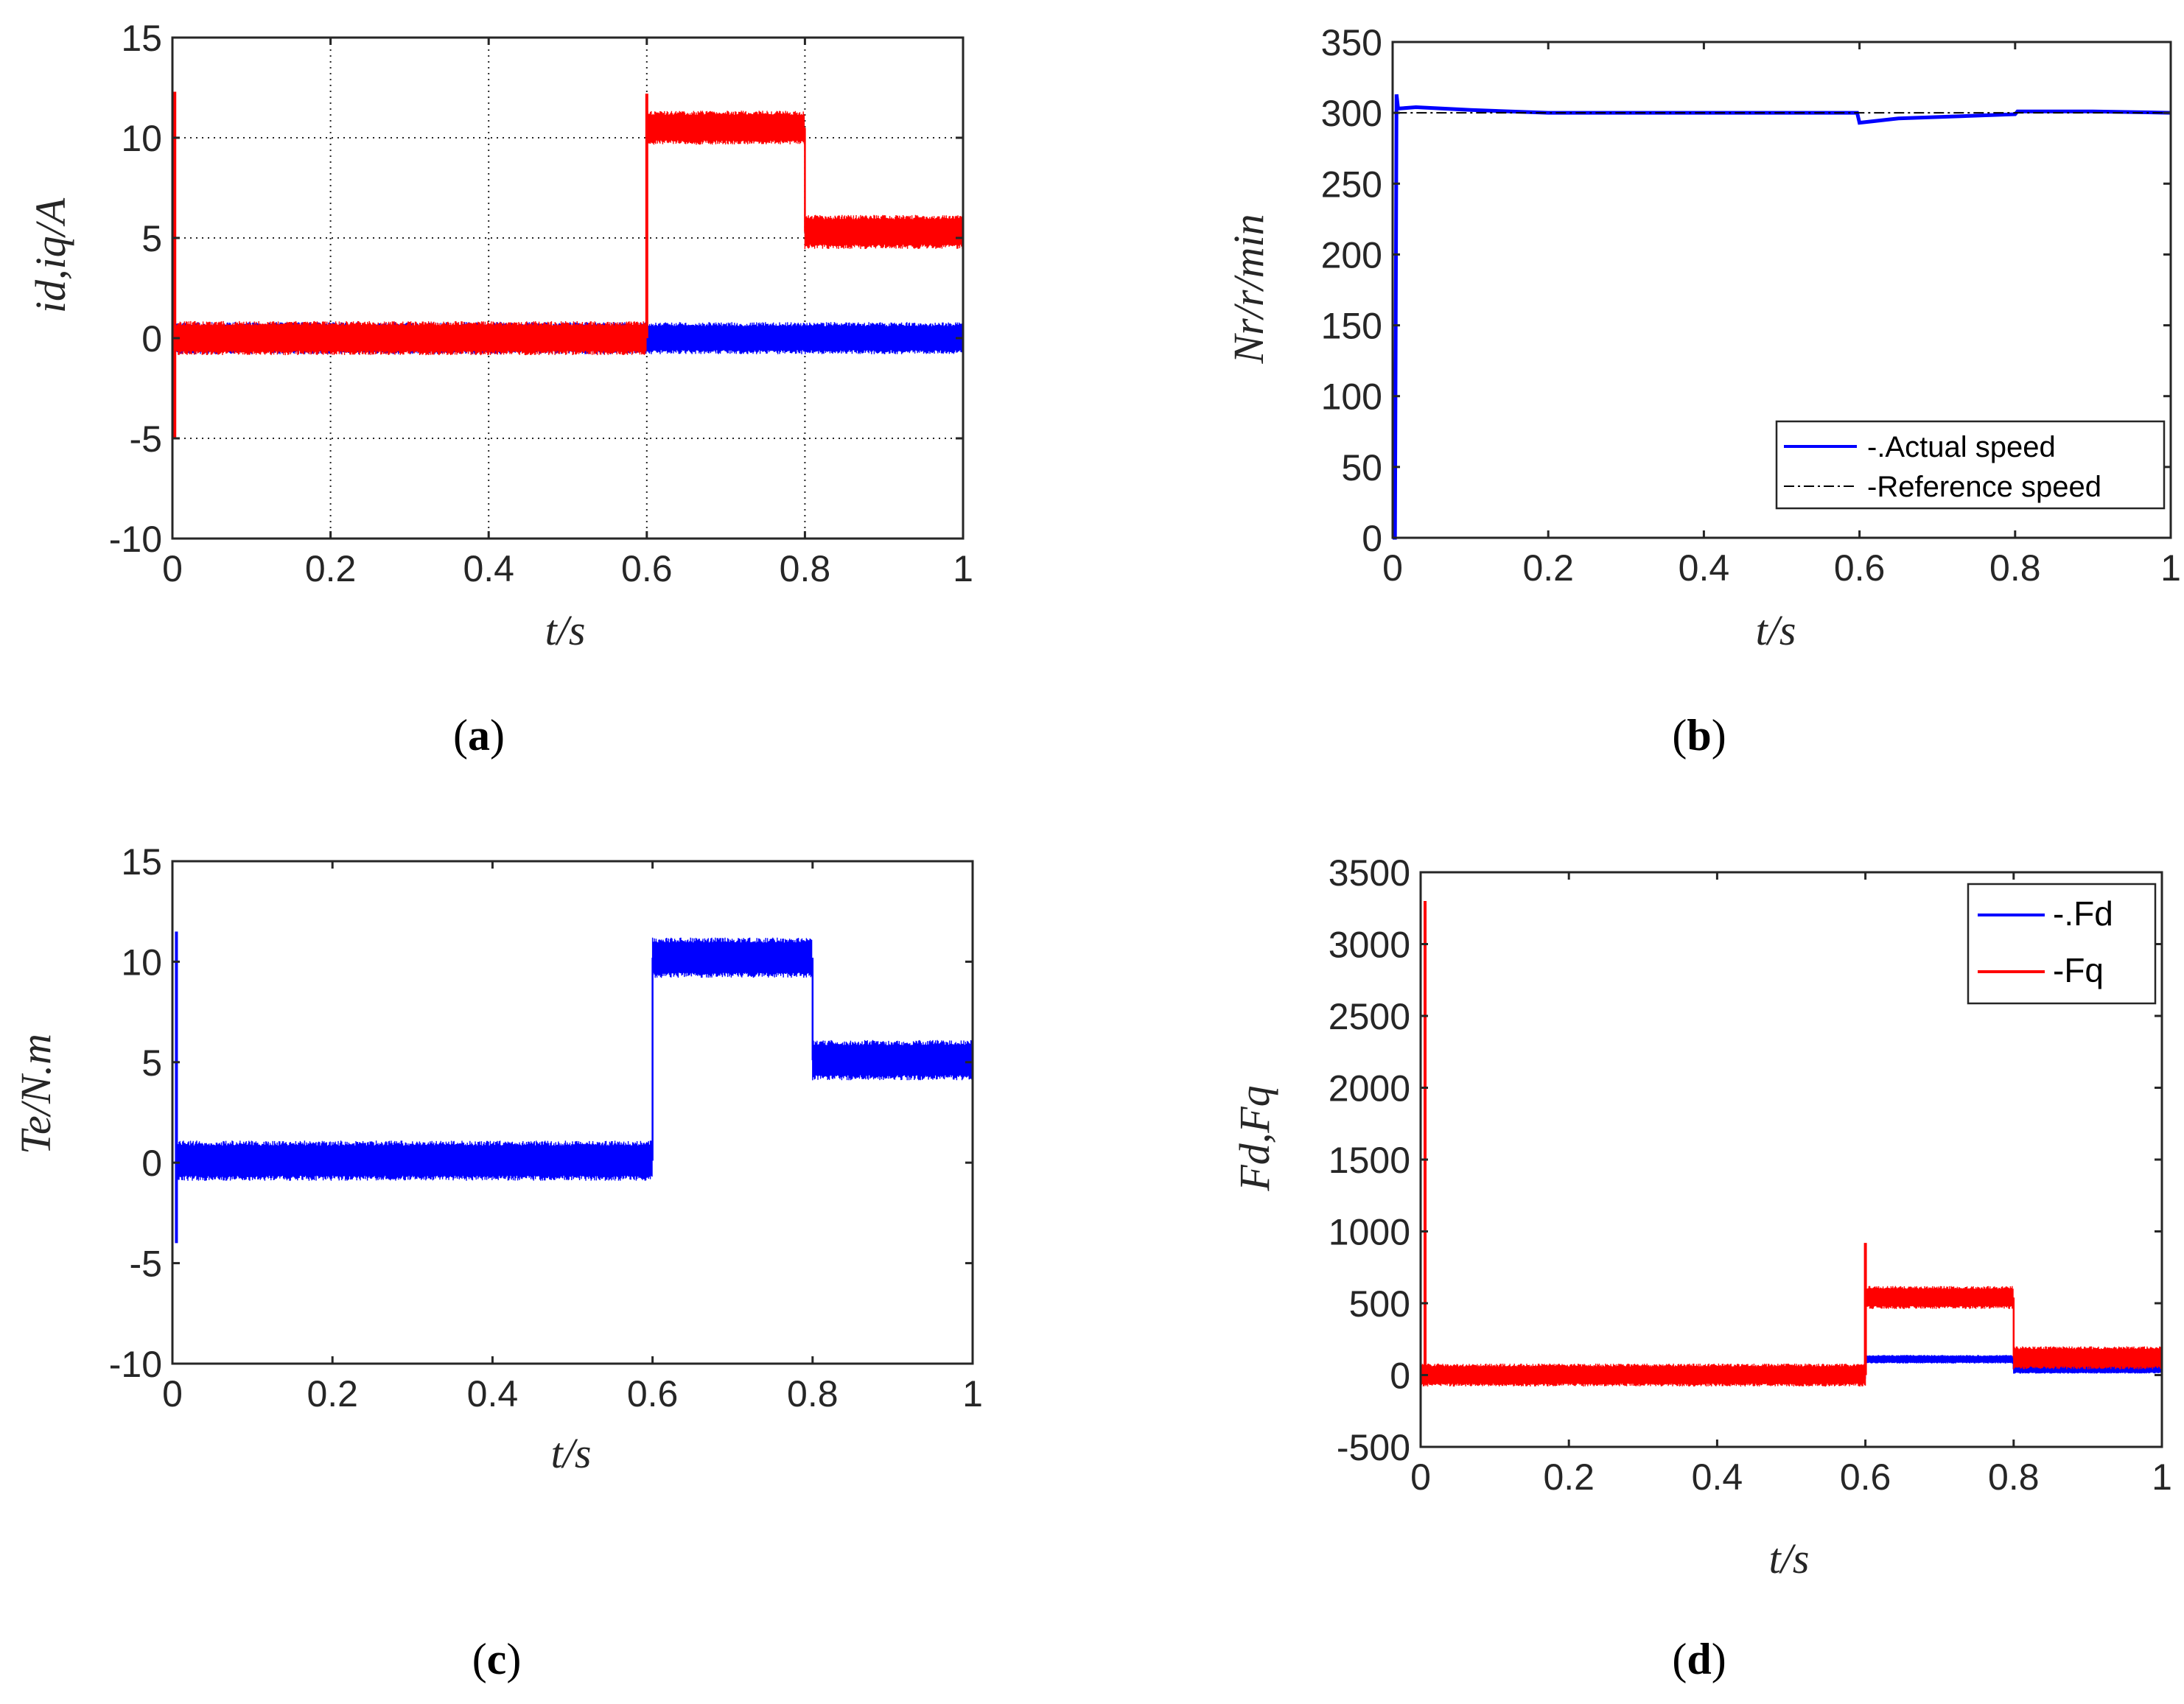  I want to click on y-tick-label: -500, so click(1373, 1447).